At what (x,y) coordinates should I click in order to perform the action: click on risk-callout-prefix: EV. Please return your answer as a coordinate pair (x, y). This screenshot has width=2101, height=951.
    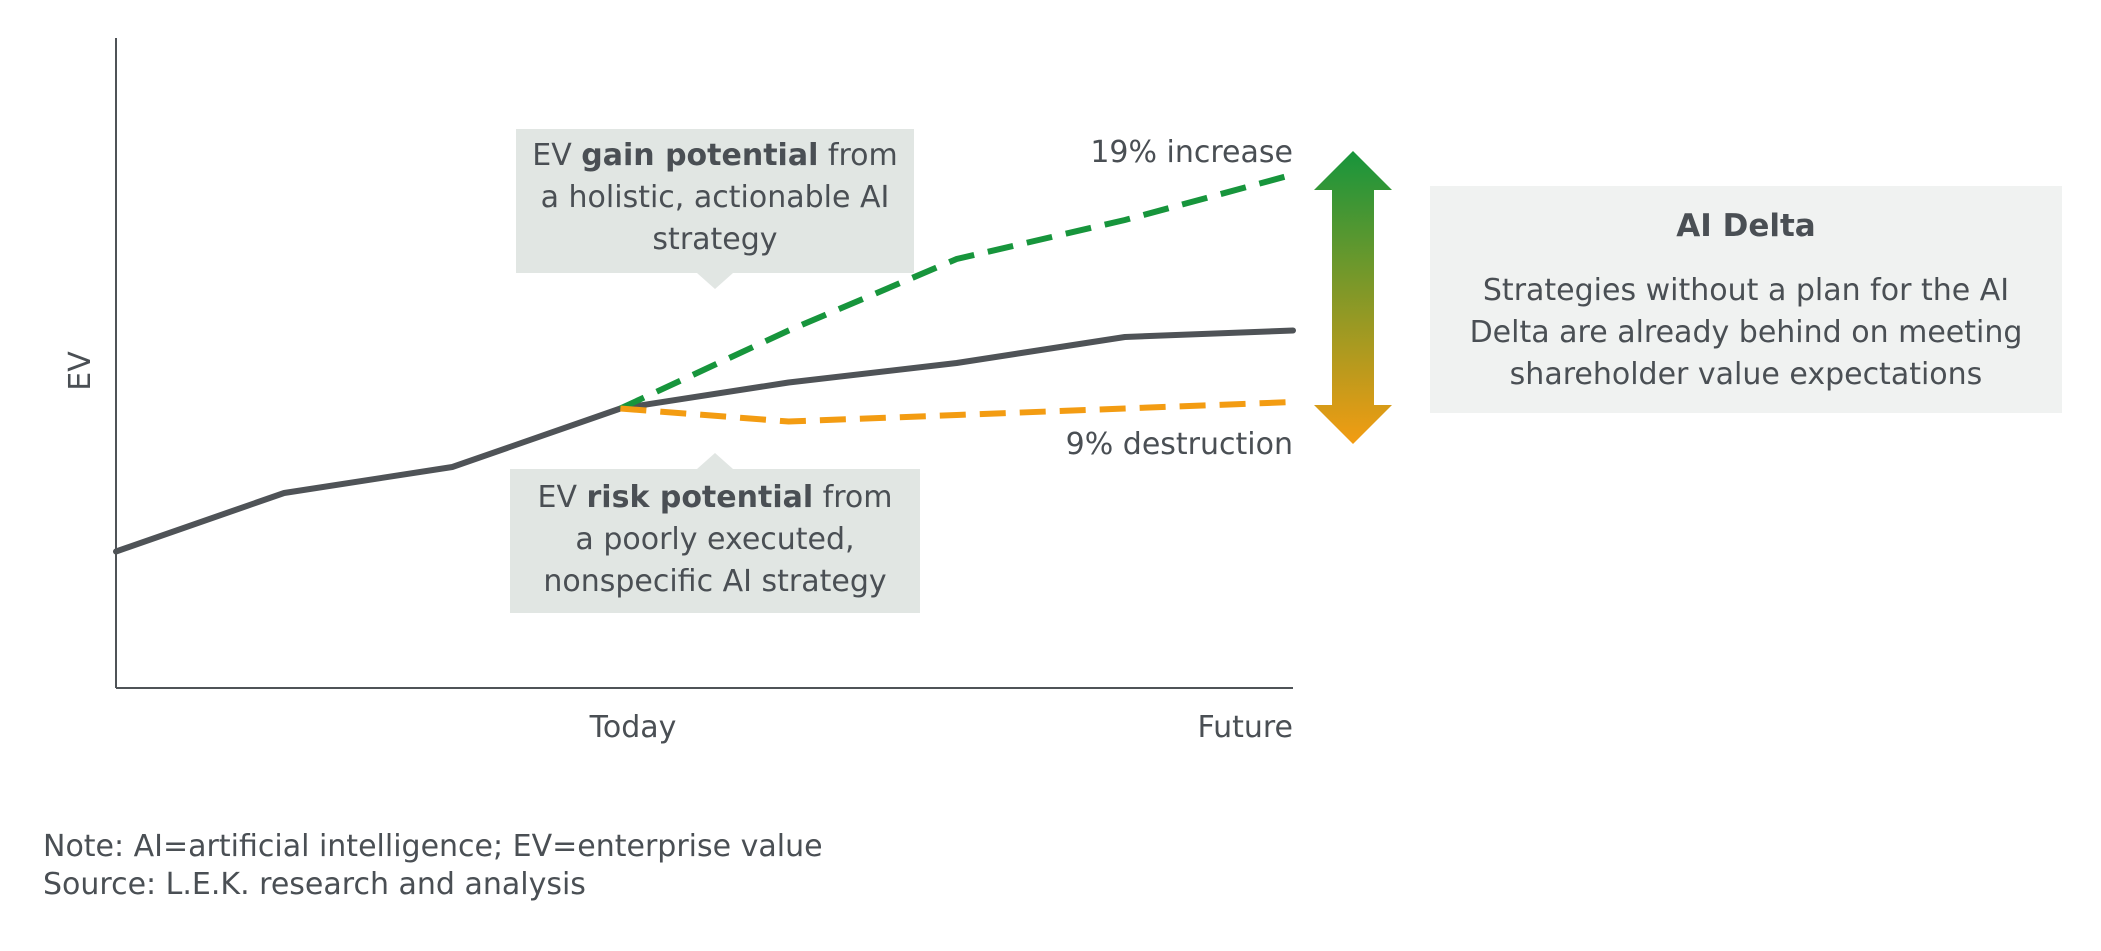
    Looking at the image, I should click on (562, 497).